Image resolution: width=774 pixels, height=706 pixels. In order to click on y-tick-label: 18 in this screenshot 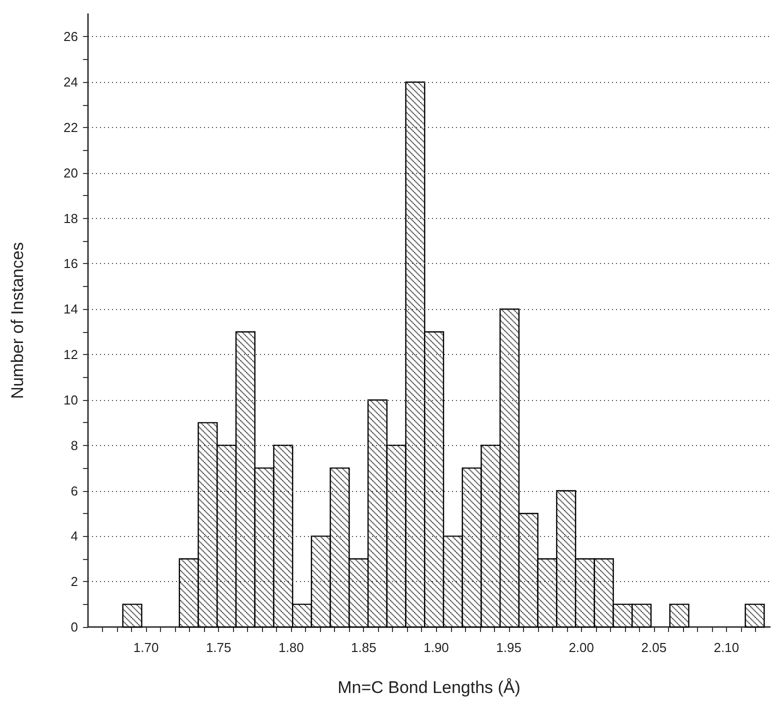, I will do `click(71, 218)`.